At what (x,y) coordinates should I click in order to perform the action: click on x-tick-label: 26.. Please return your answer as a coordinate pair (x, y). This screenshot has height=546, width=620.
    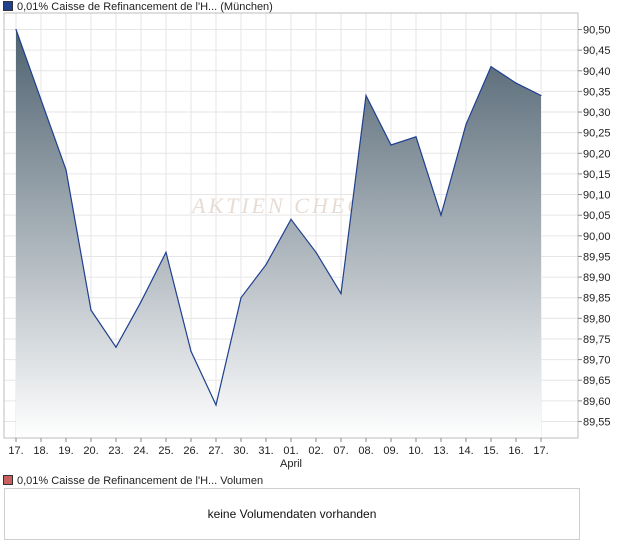
    Looking at the image, I should click on (190, 451).